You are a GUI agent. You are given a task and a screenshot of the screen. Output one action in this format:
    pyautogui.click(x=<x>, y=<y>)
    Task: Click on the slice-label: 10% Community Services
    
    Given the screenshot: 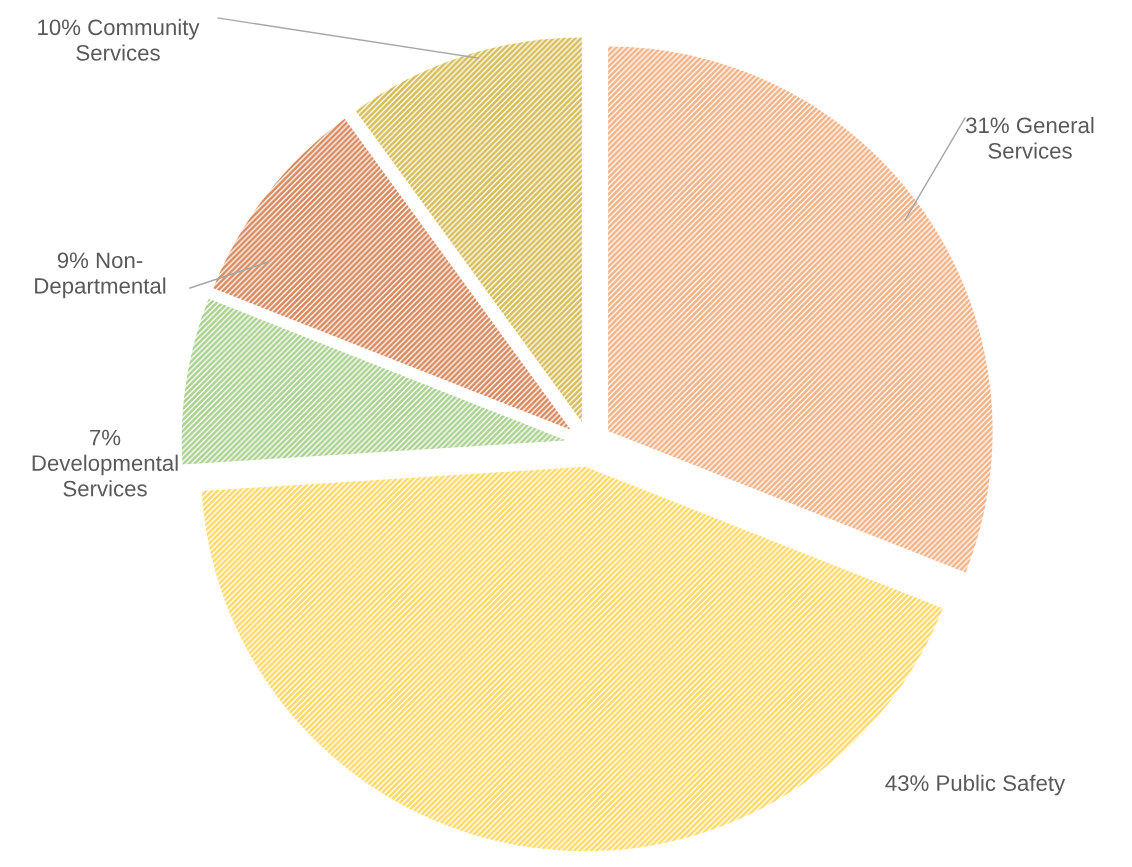 What is the action you would take?
    pyautogui.click(x=119, y=39)
    